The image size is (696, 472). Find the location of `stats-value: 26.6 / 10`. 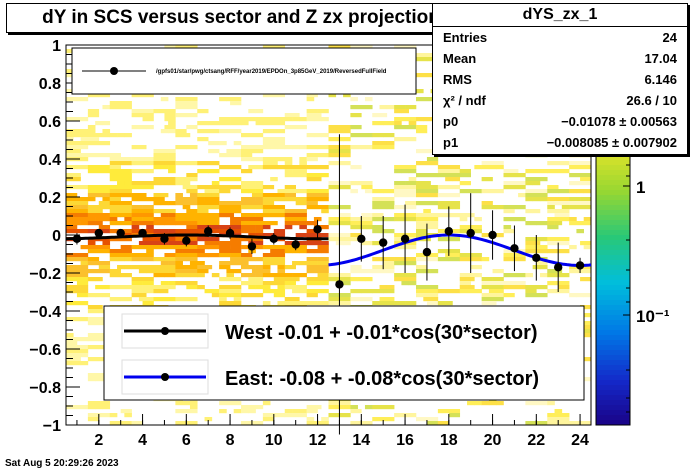

stats-value: 26.6 / 10 is located at coordinates (651, 100).